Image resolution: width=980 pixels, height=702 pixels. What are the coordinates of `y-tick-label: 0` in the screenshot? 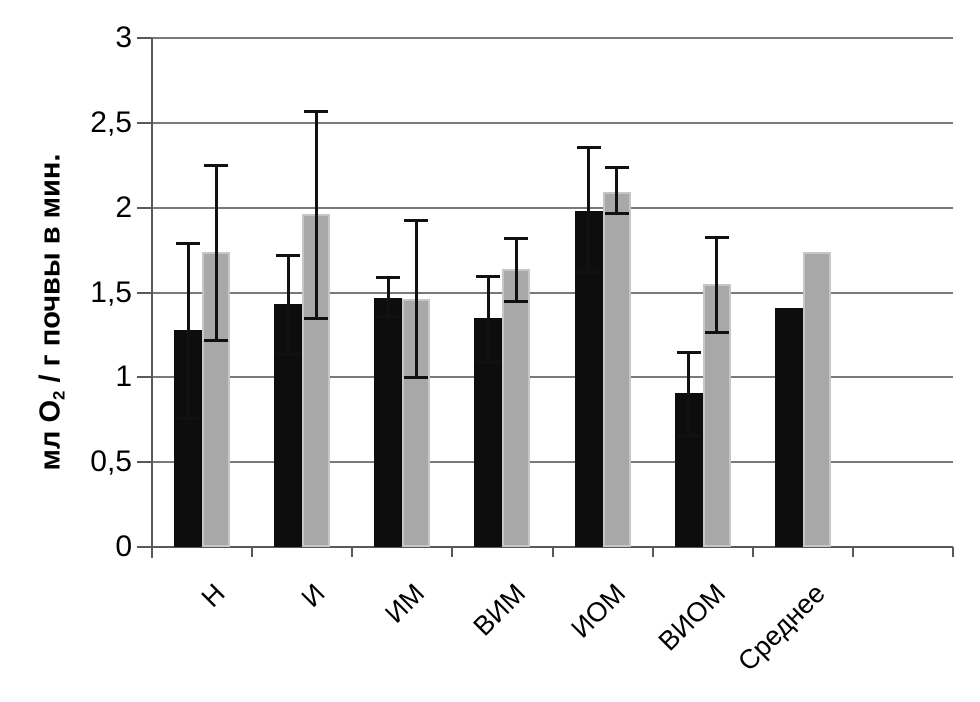 It's located at (123, 546).